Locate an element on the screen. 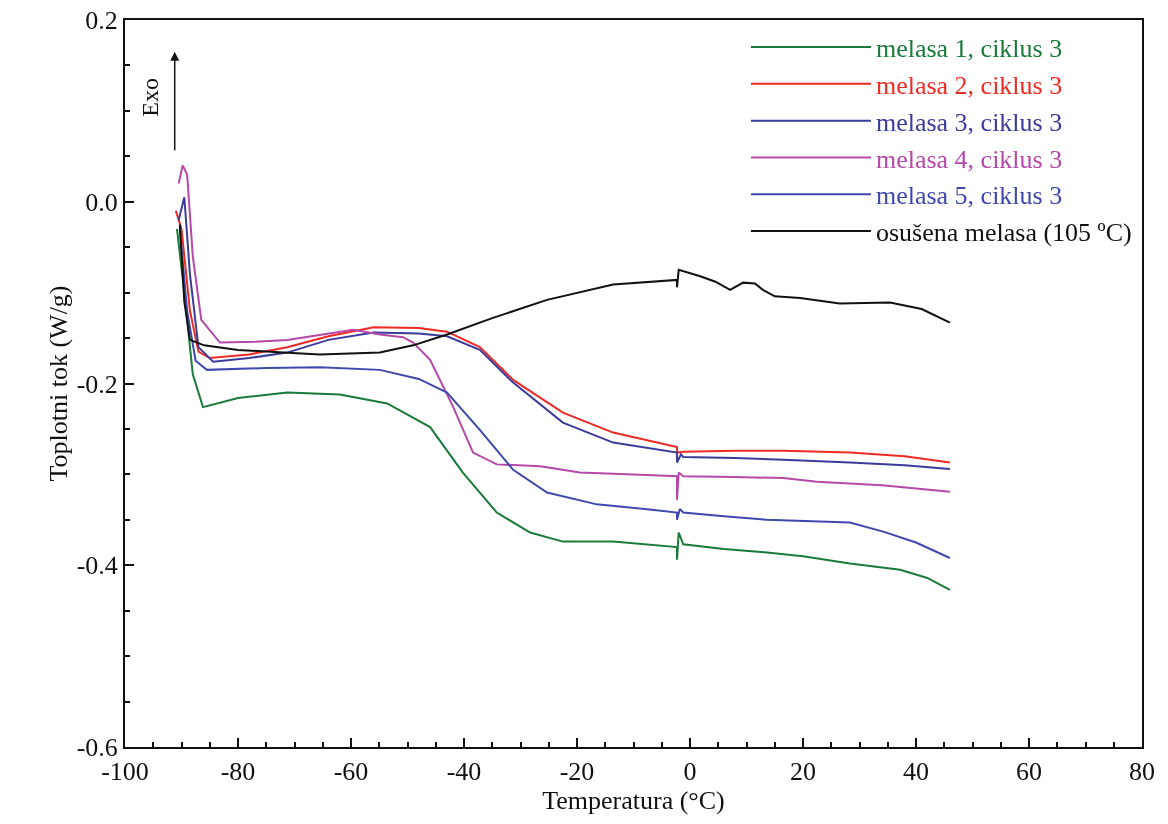 This screenshot has height=824, width=1168. x-tick-label: -20 is located at coordinates (577, 772).